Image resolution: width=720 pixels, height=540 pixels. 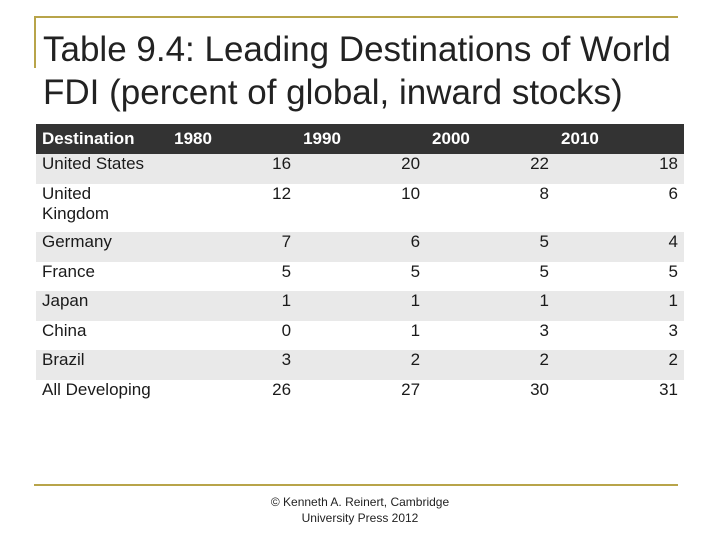 I want to click on cell-2010: 5, so click(x=619, y=276).